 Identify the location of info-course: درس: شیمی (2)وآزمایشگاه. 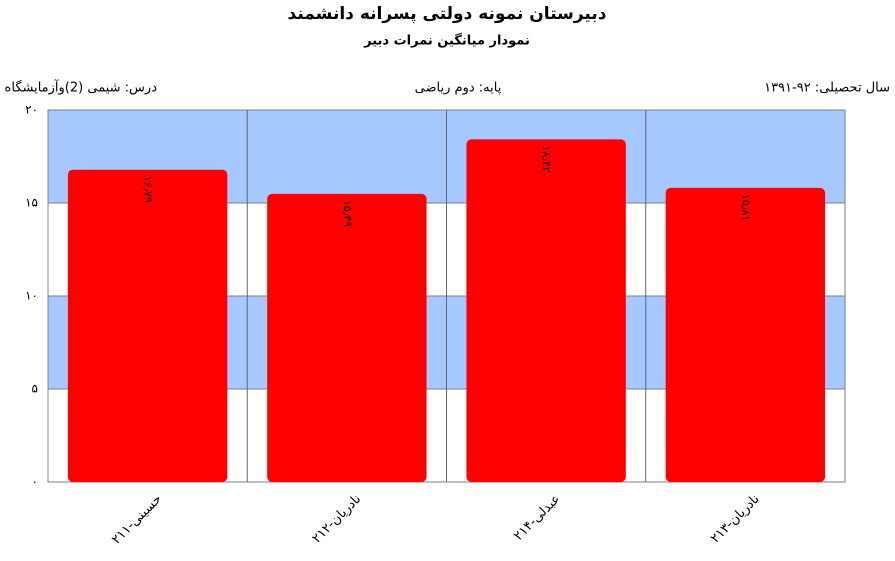
(81, 87).